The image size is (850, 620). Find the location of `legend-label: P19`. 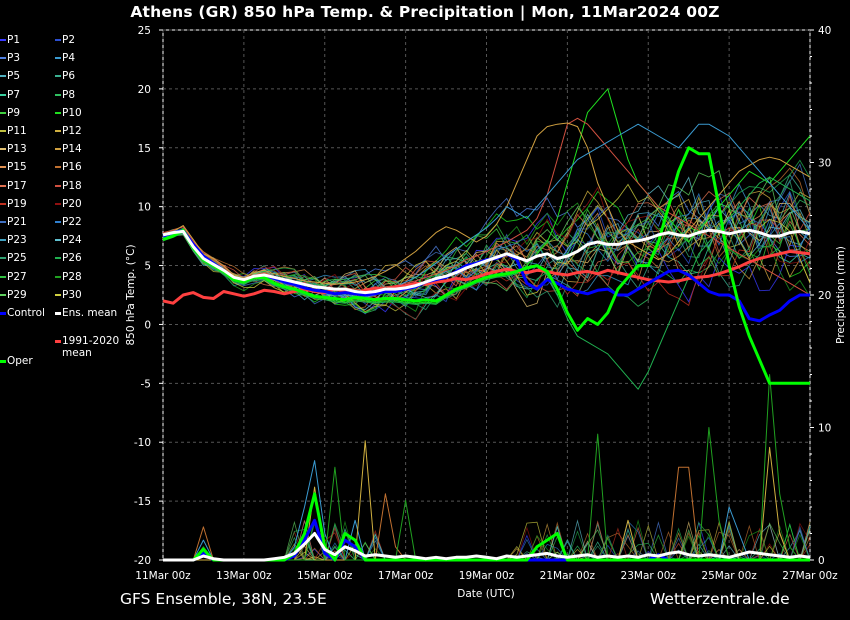

legend-label: P19 is located at coordinates (17, 203).